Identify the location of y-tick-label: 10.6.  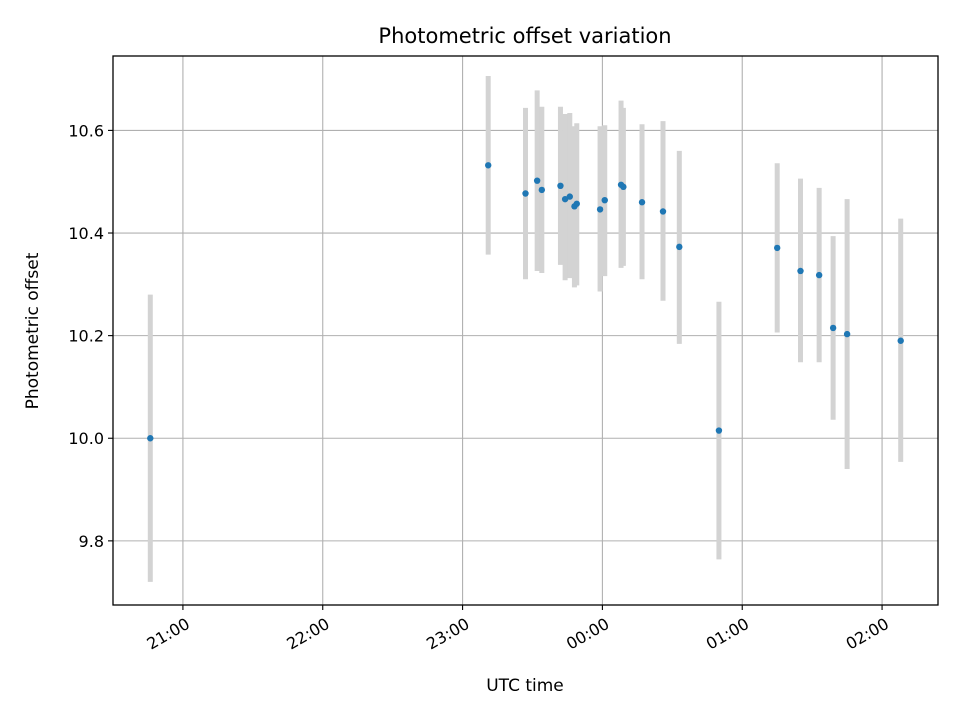
(86, 130).